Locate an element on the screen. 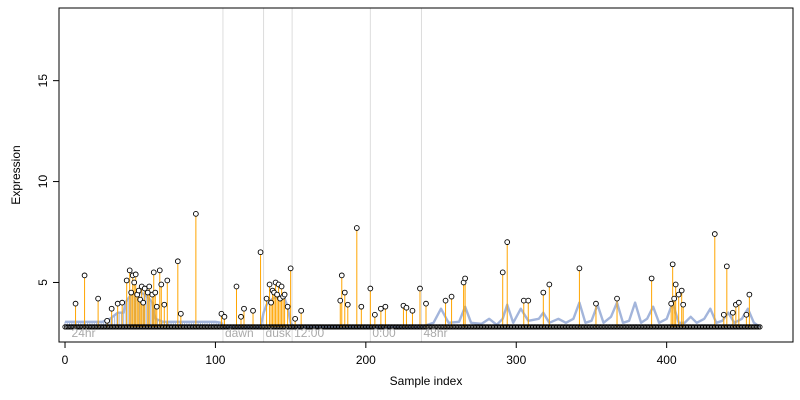 The height and width of the screenshot is (400, 800). baseline-points is located at coordinates (412, 327).